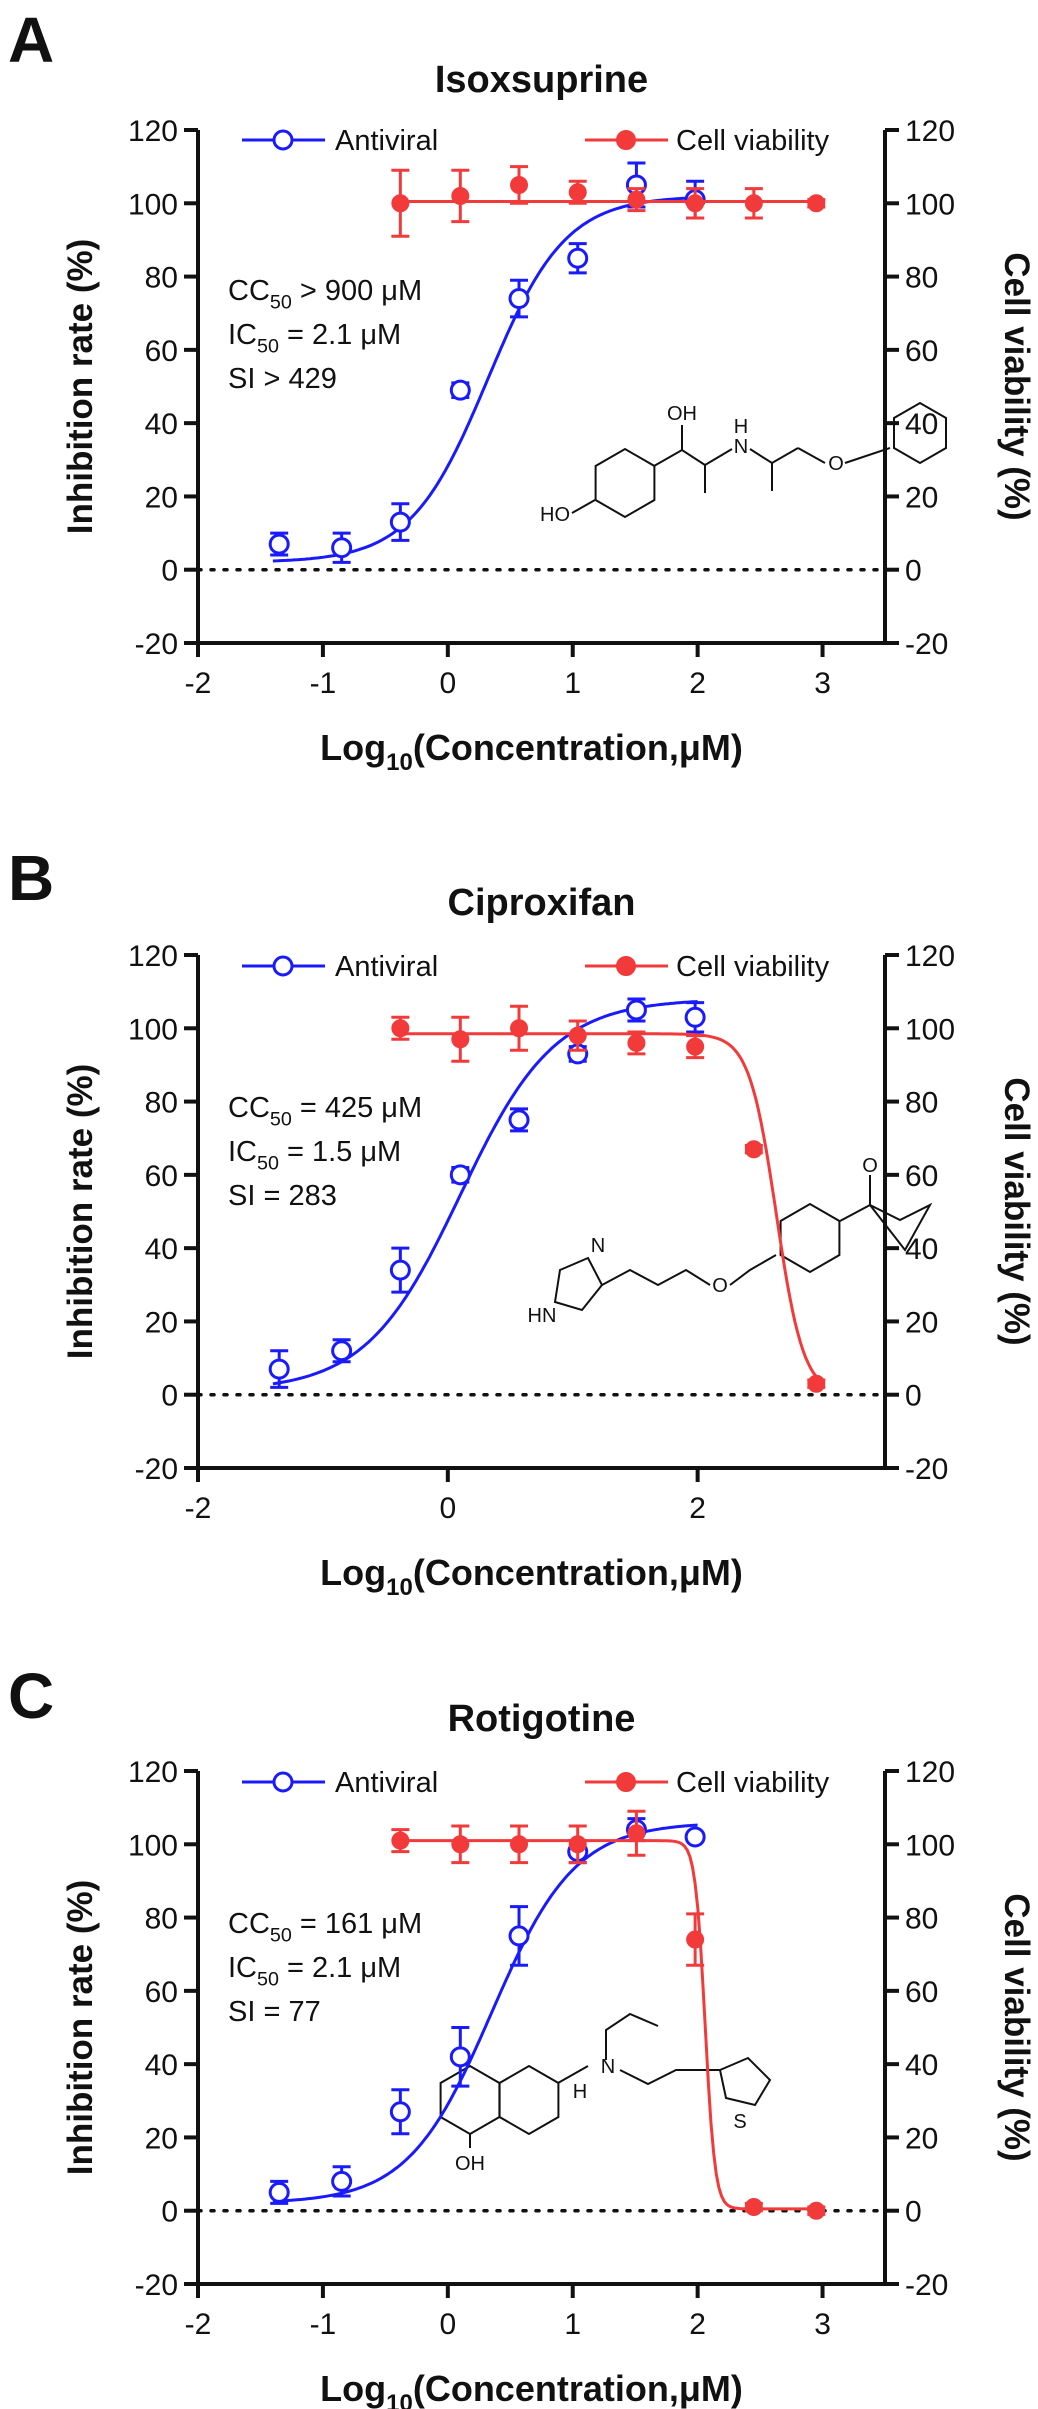 The height and width of the screenshot is (2409, 1038). What do you see at coordinates (161, 351) in the screenshot?
I see `y-tick-label-left: 60` at bounding box center [161, 351].